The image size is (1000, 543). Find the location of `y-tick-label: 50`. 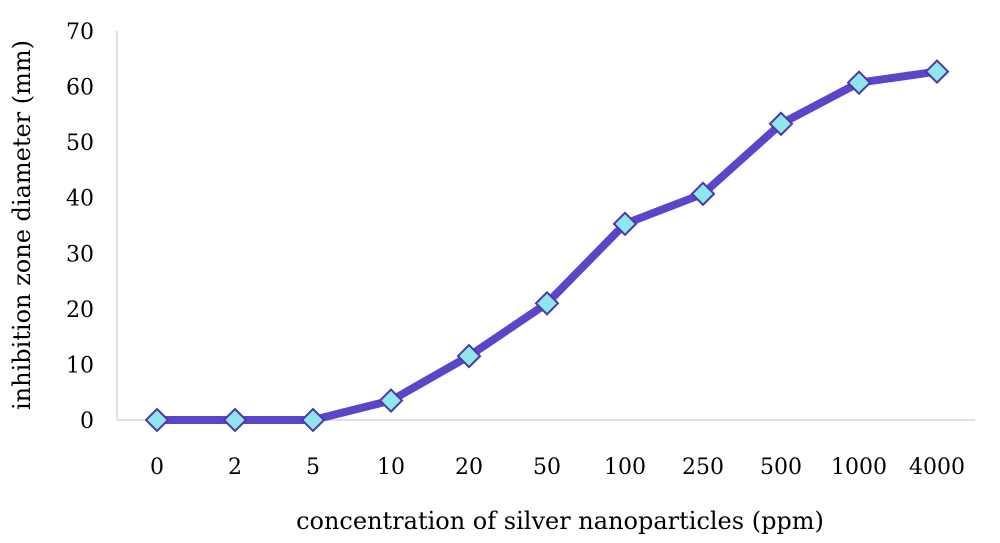

y-tick-label: 50 is located at coordinates (80, 143).